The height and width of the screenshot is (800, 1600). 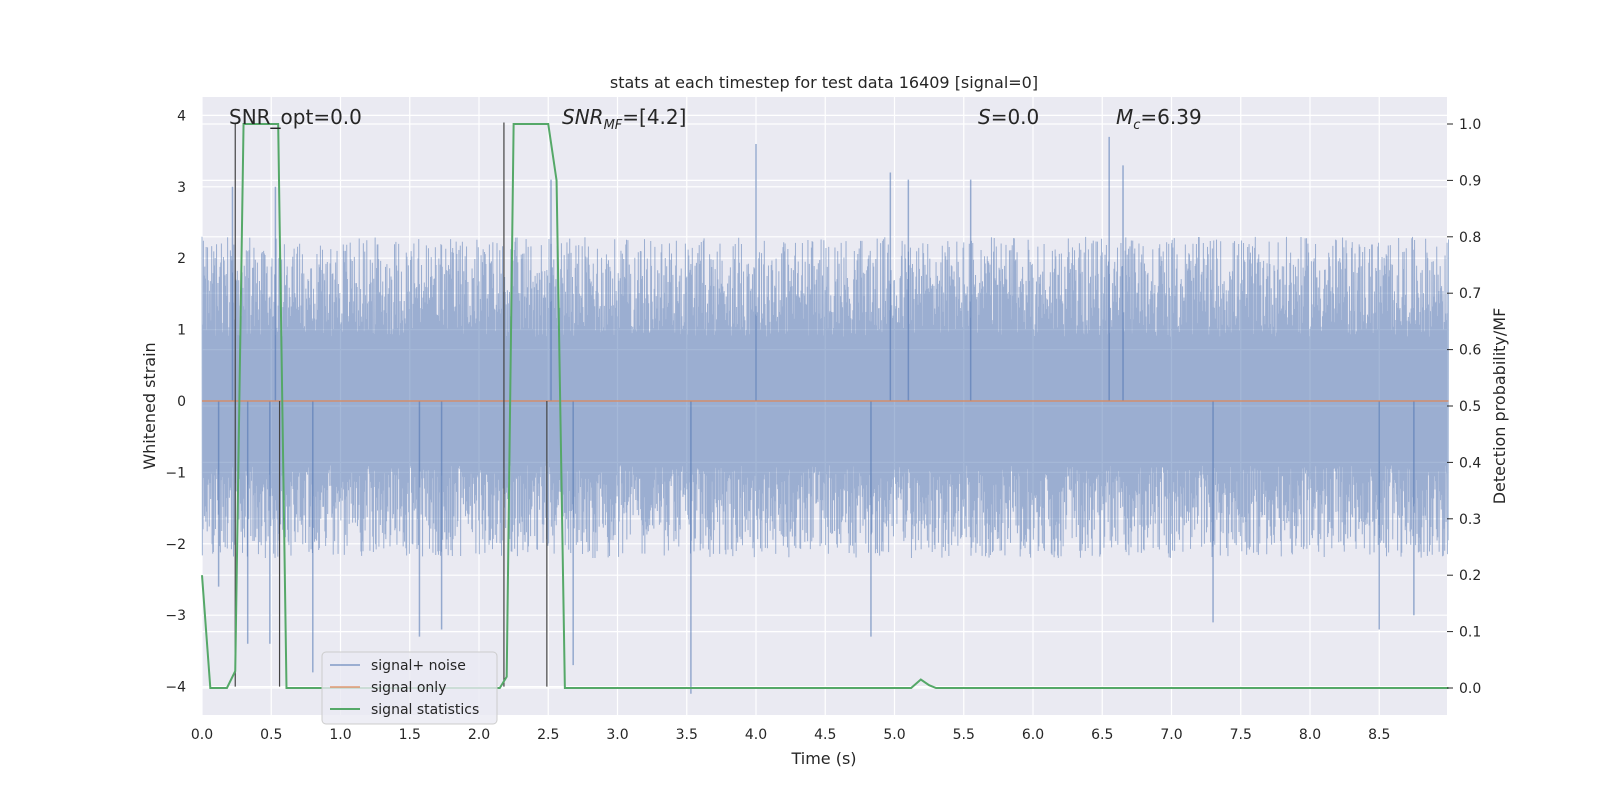 I want to click on annotation-mc-symbol: M, so click(x=1124, y=117).